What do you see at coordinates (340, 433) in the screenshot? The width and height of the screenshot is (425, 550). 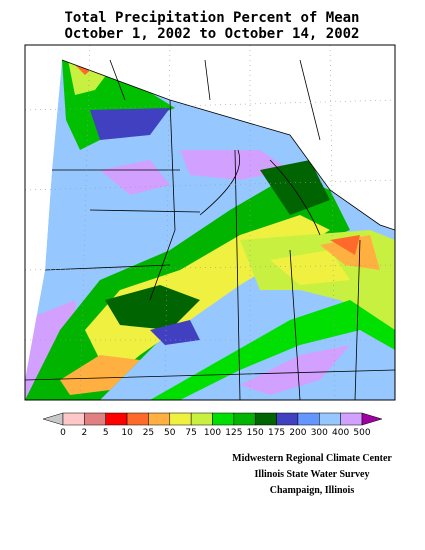 I see `legend-label: 400` at bounding box center [340, 433].